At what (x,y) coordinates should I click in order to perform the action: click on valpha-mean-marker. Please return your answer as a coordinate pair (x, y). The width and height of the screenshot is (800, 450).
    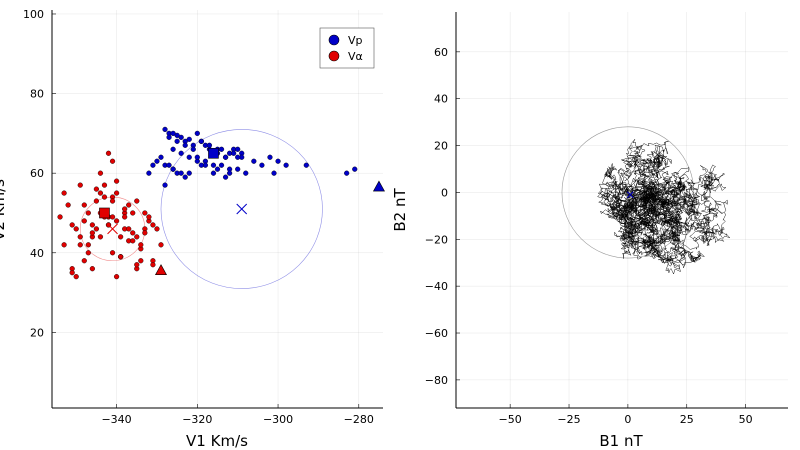
    Looking at the image, I should click on (104, 213).